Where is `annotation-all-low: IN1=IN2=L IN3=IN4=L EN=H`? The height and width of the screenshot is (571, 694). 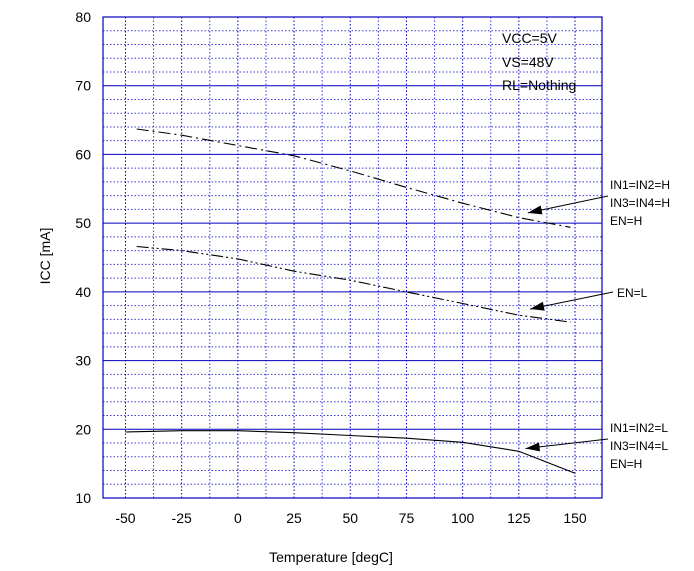
annotation-all-low: IN1=IN2=L IN3=IN4=L EN=H is located at coordinates (639, 446).